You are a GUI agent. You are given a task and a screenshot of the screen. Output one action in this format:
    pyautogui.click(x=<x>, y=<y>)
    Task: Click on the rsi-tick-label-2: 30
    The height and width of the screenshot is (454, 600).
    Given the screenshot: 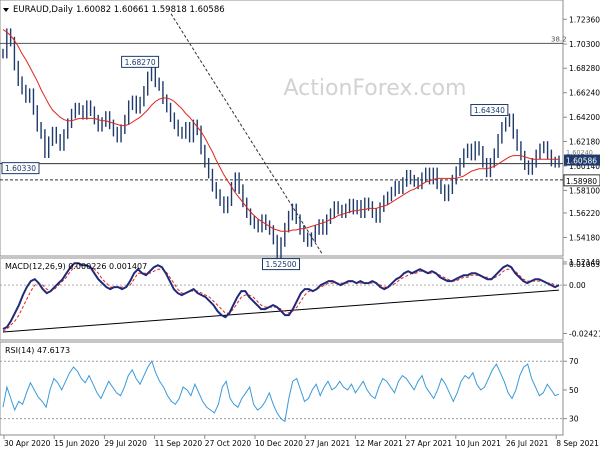 What is the action you would take?
    pyautogui.click(x=574, y=419)
    